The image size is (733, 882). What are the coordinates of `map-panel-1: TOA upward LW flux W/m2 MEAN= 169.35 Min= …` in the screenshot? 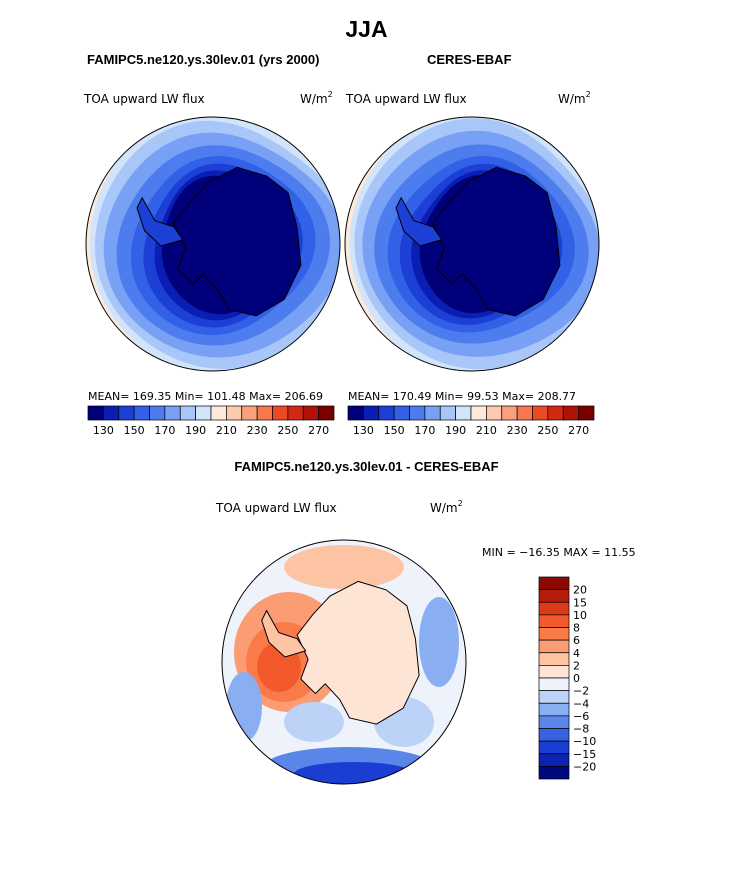 It's located at (212, 263).